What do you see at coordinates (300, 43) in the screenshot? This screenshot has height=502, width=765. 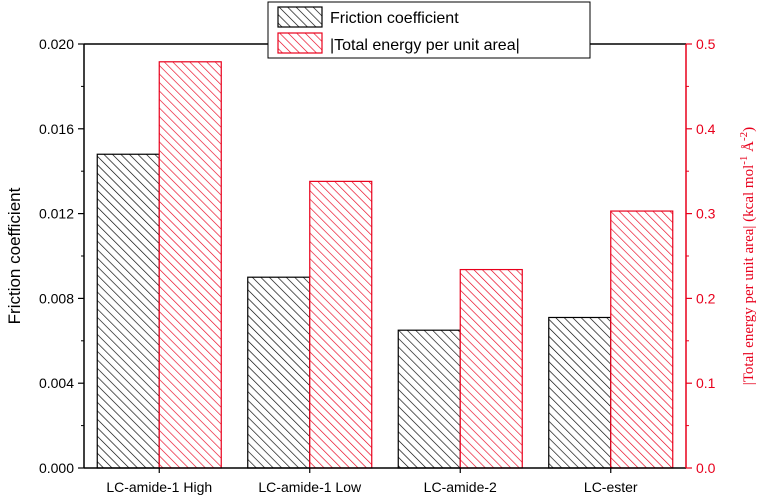 I see `legend-swatch-energy` at bounding box center [300, 43].